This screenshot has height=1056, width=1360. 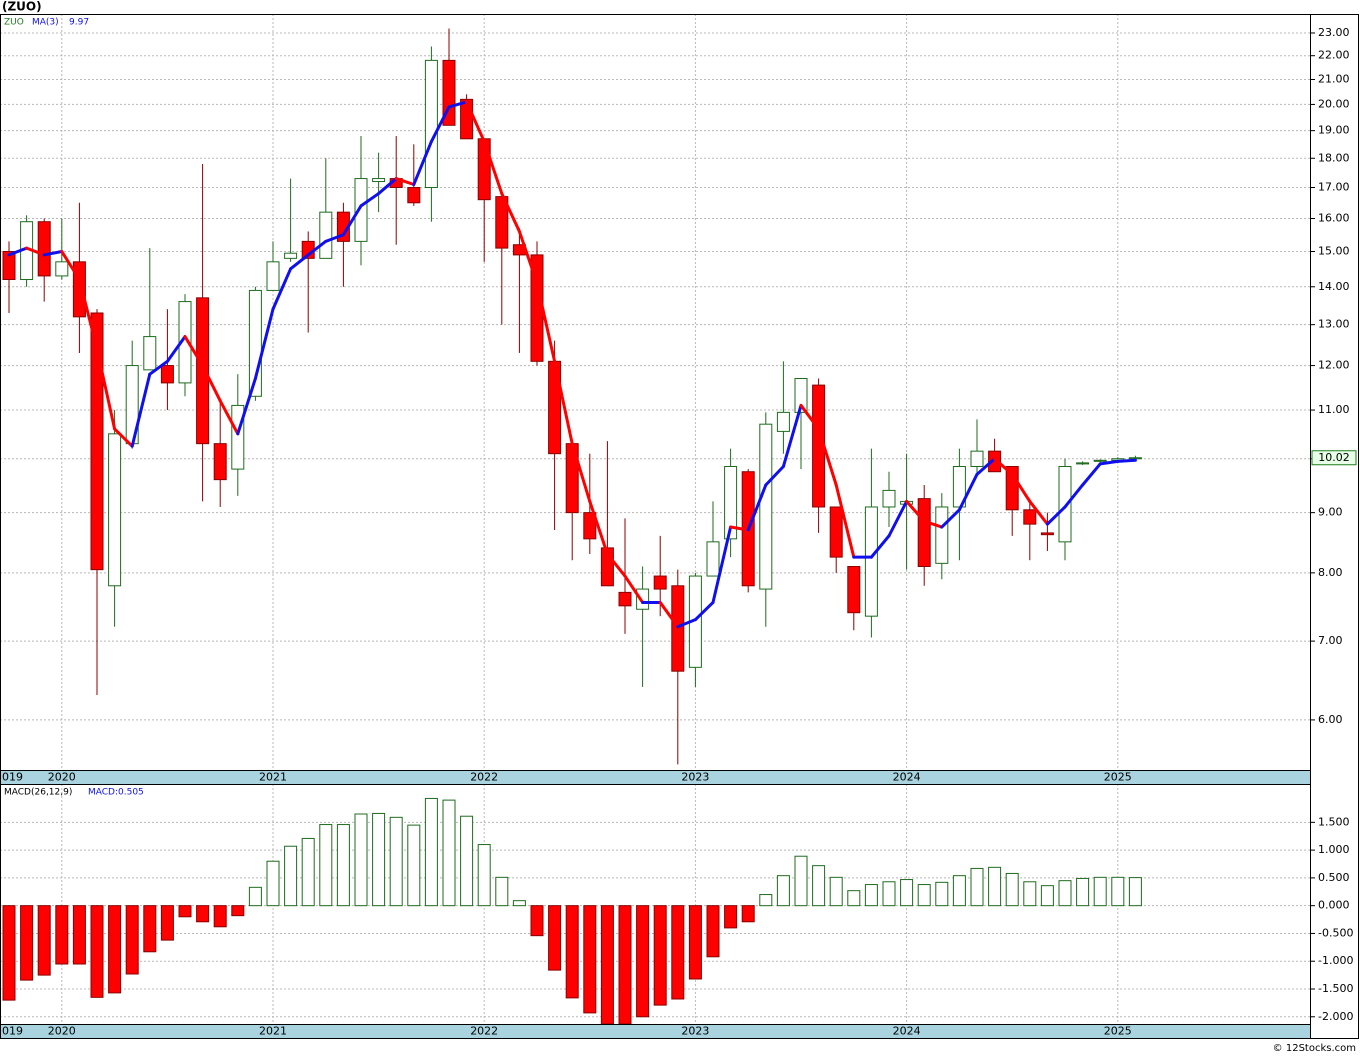 I want to click on y-tick-label: 21.00, so click(x=1334, y=78).